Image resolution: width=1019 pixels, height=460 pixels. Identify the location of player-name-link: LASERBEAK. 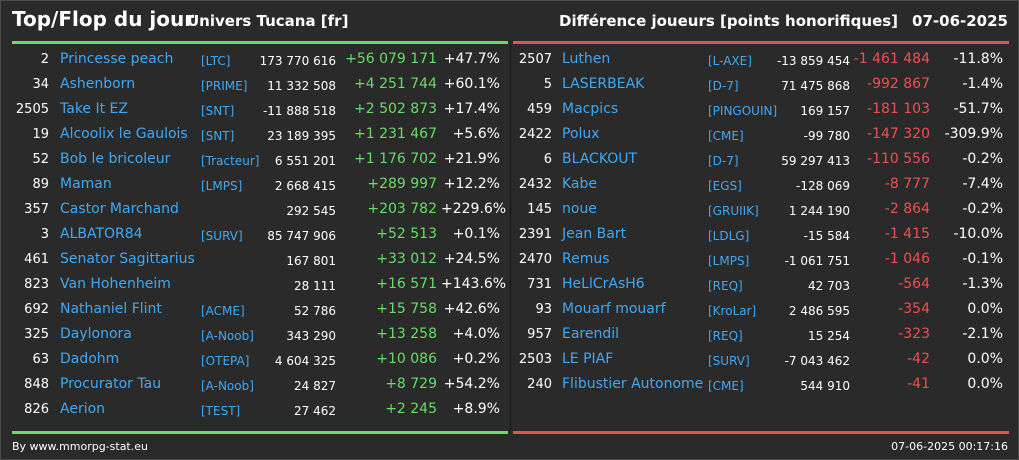
(603, 84).